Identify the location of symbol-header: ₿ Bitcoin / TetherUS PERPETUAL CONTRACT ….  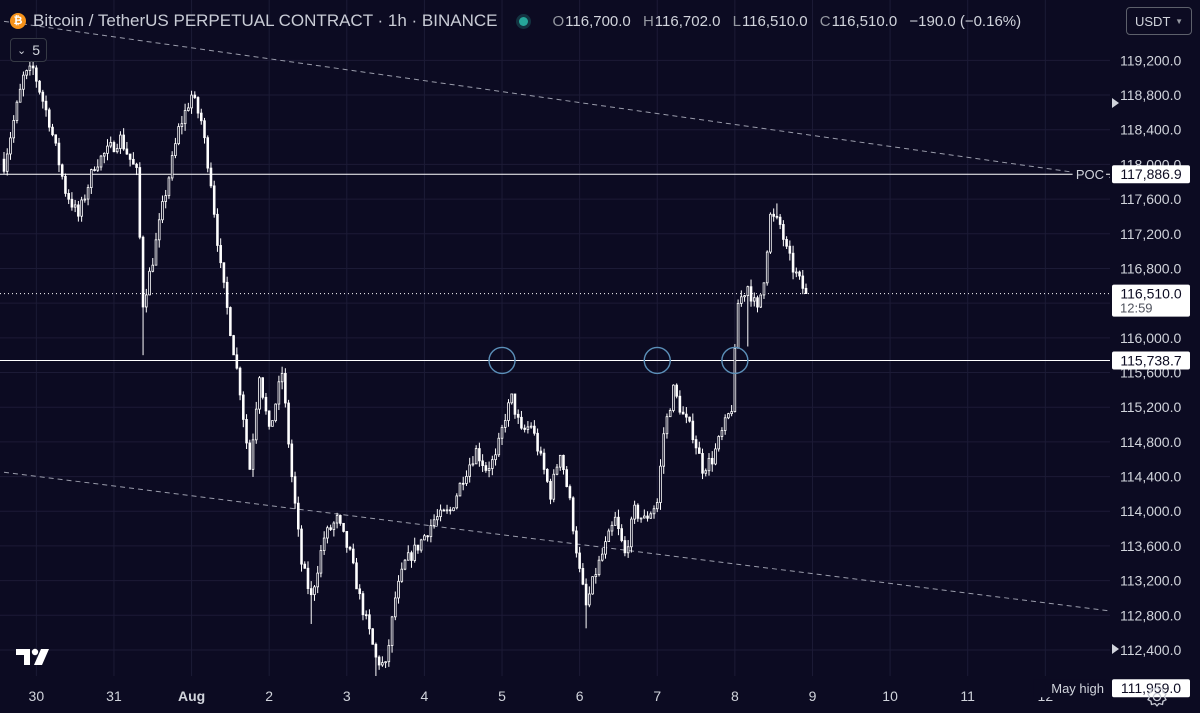
(515, 21).